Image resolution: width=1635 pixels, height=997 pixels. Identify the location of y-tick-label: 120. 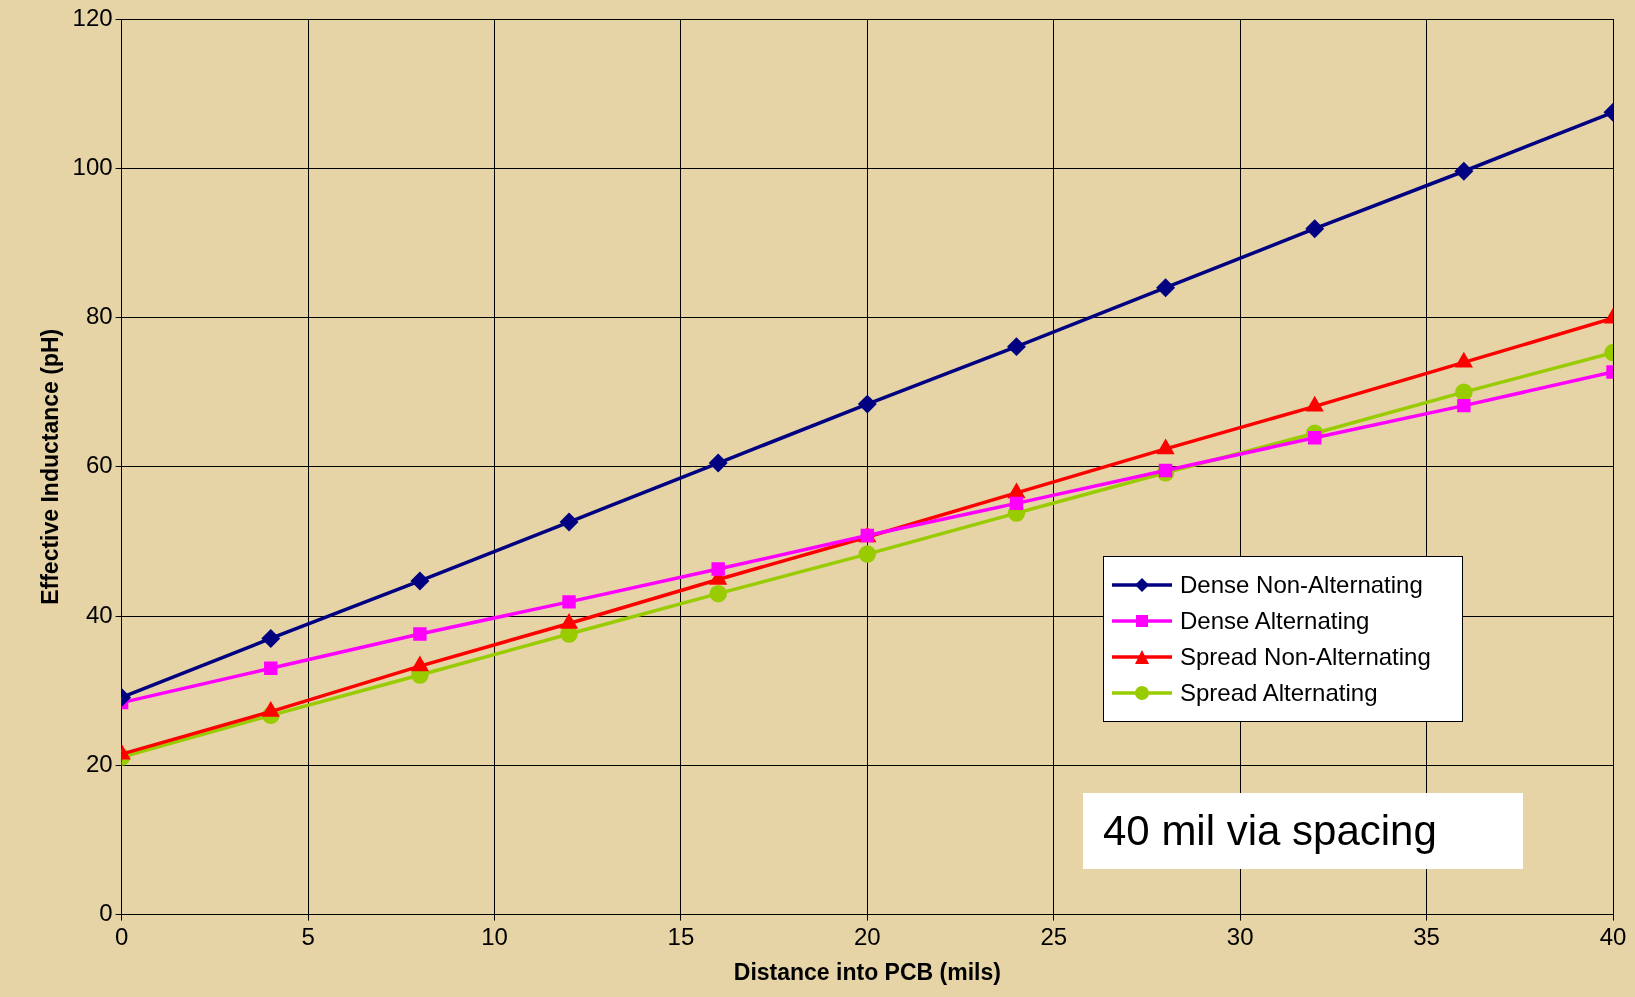
(92, 17).